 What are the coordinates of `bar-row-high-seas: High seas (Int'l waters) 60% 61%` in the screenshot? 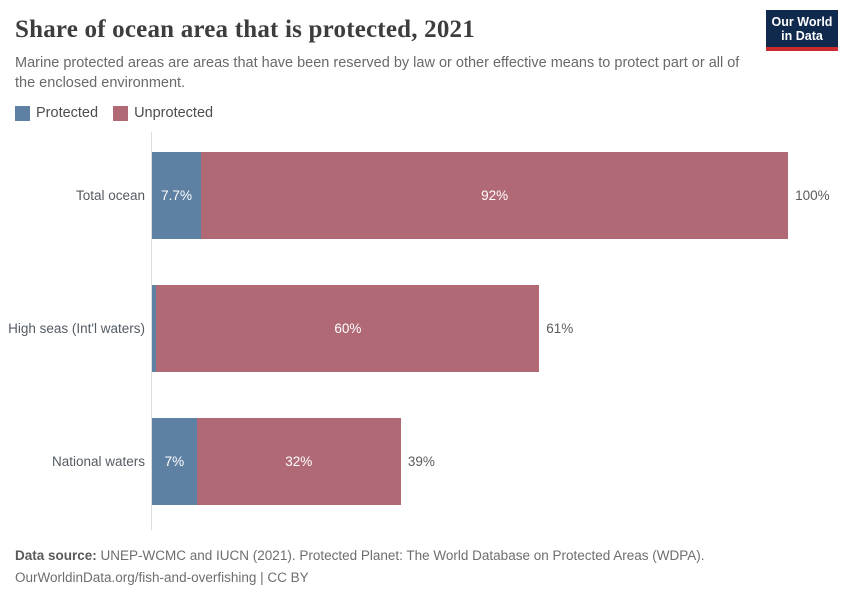 It's located at (425, 328).